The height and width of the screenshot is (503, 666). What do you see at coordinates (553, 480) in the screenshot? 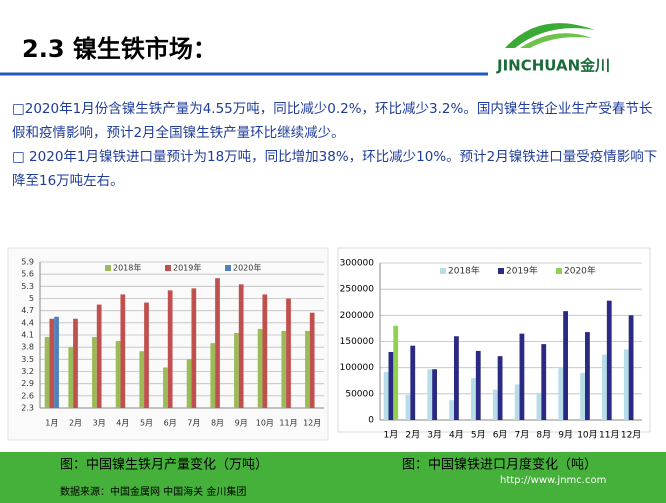
I see `site-url: http://www.jnmc.com` at bounding box center [553, 480].